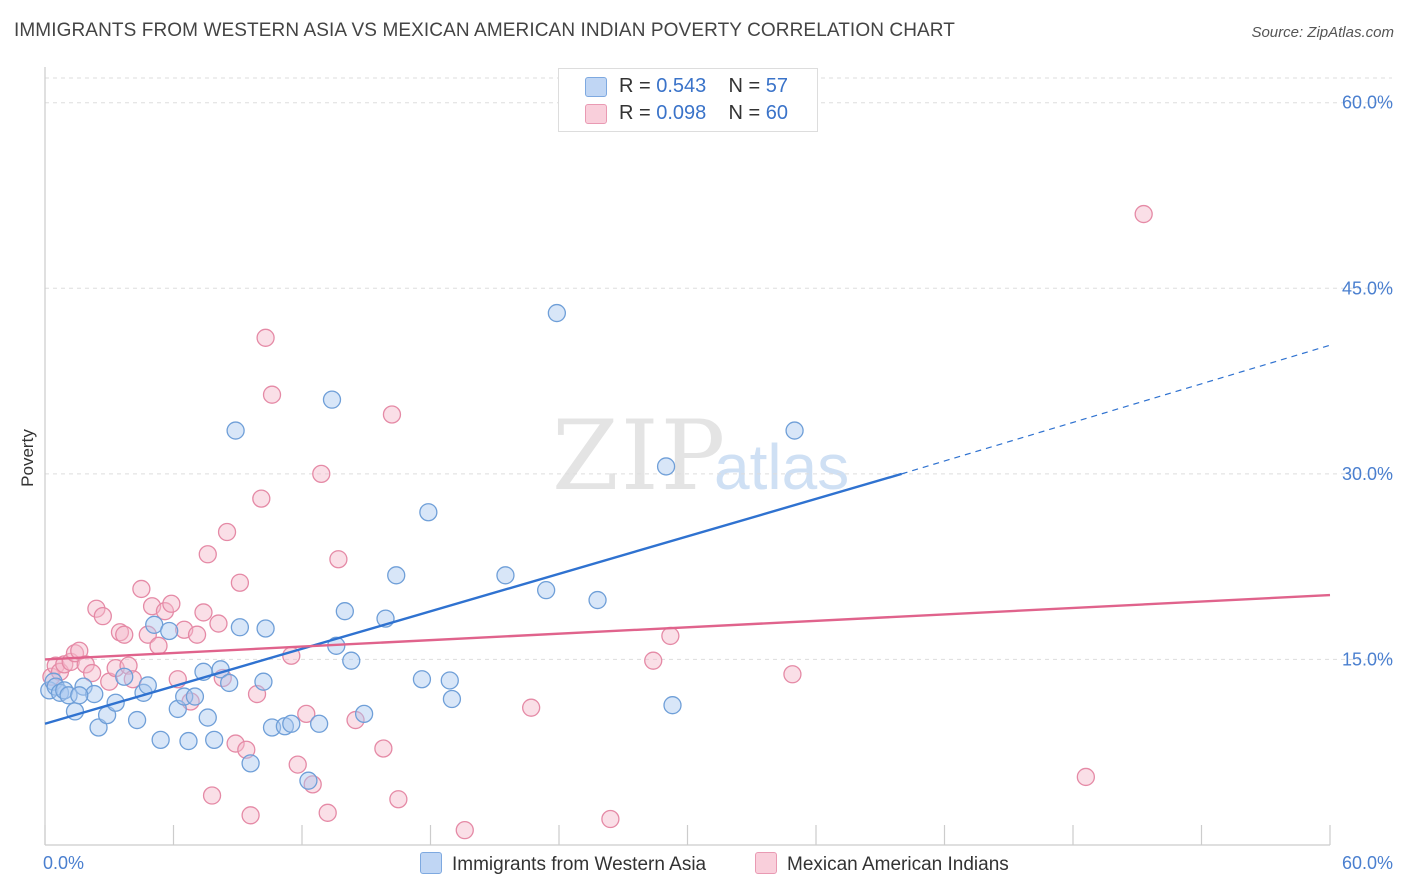  I want to click on legend-n-value: 57, so click(777, 86).